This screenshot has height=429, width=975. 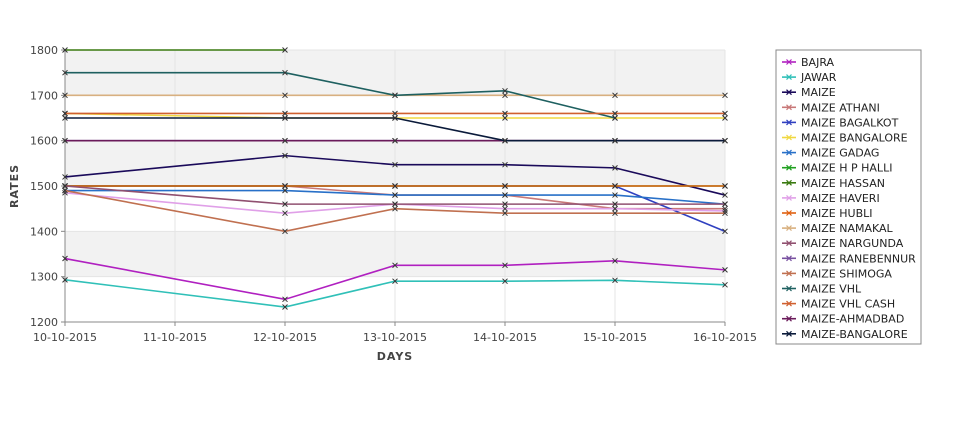 I want to click on legend-label: MAIZE ATHANI, so click(x=840, y=107).